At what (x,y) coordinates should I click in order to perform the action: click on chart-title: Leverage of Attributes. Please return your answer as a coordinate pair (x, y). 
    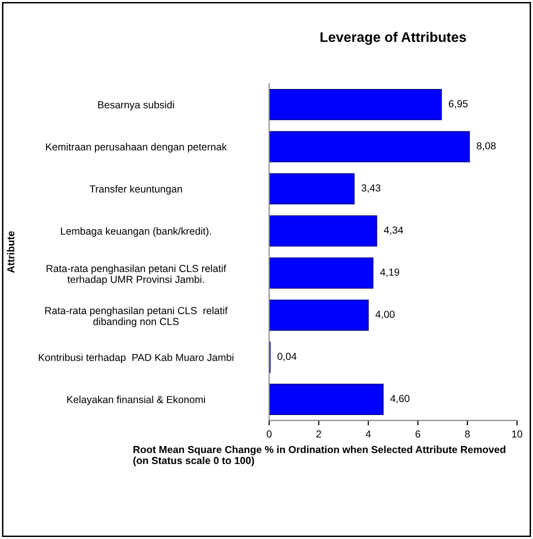
    Looking at the image, I should click on (393, 38).